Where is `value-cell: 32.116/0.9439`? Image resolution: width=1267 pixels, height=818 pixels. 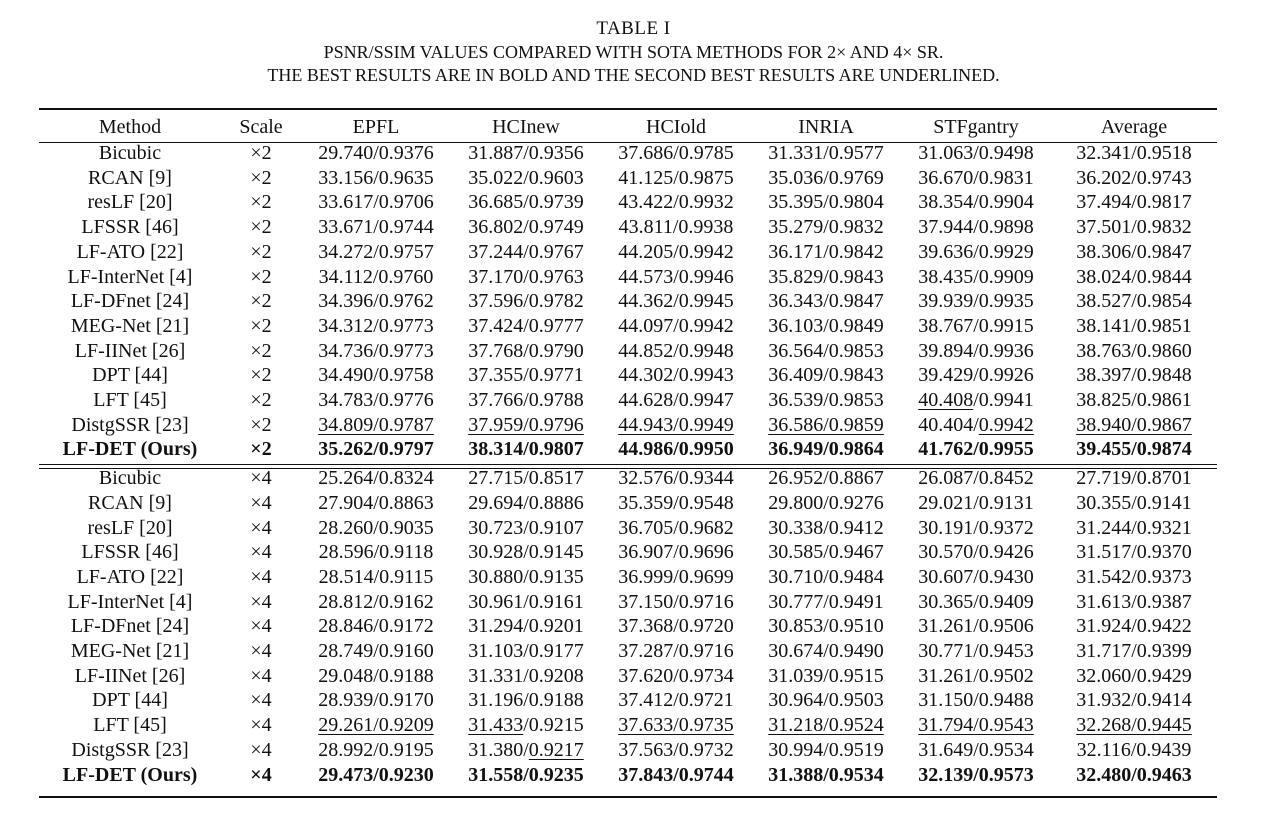 value-cell: 32.116/0.9439 is located at coordinates (1134, 749).